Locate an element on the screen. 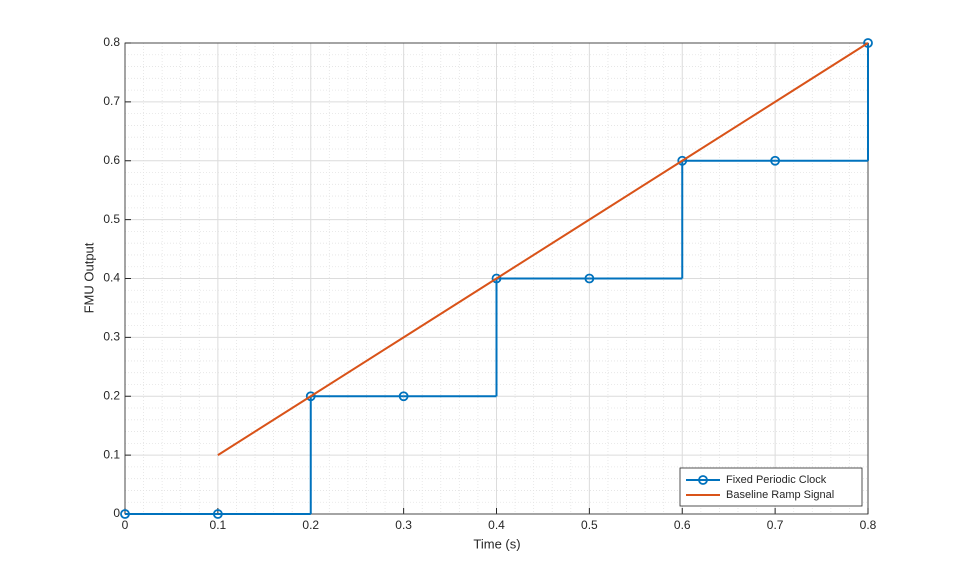 This screenshot has width=959, height=582. y-tick-label: 0.1 is located at coordinates (111, 454).